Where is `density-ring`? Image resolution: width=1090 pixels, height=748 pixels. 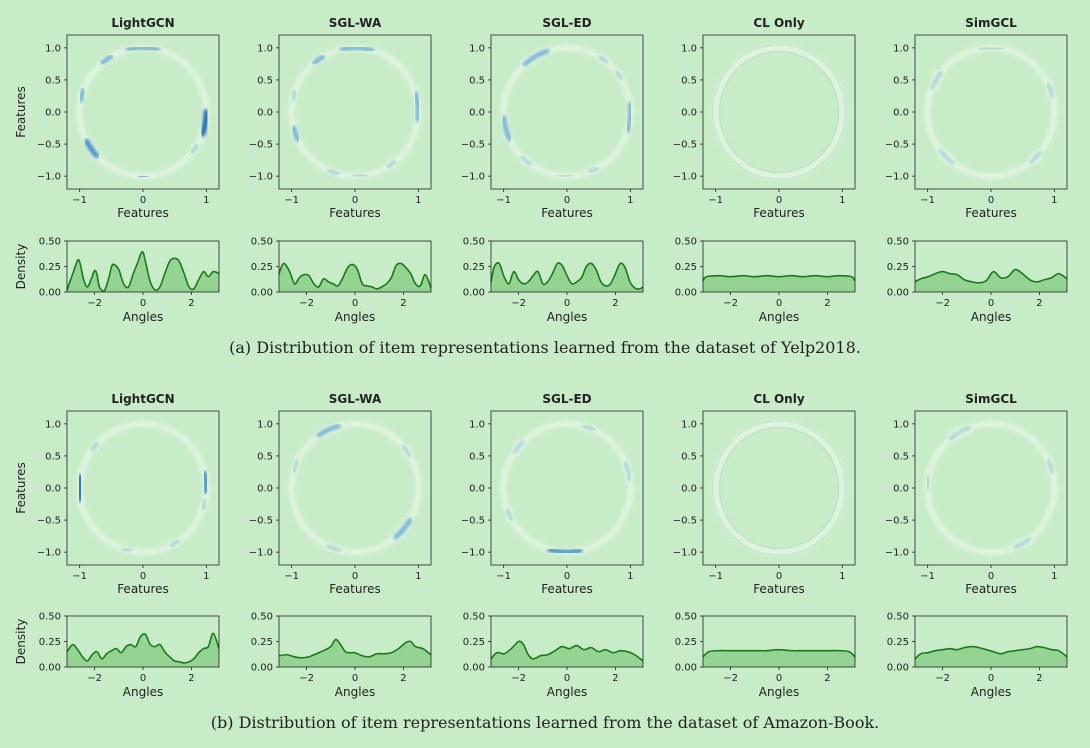 density-ring is located at coordinates (779, 488).